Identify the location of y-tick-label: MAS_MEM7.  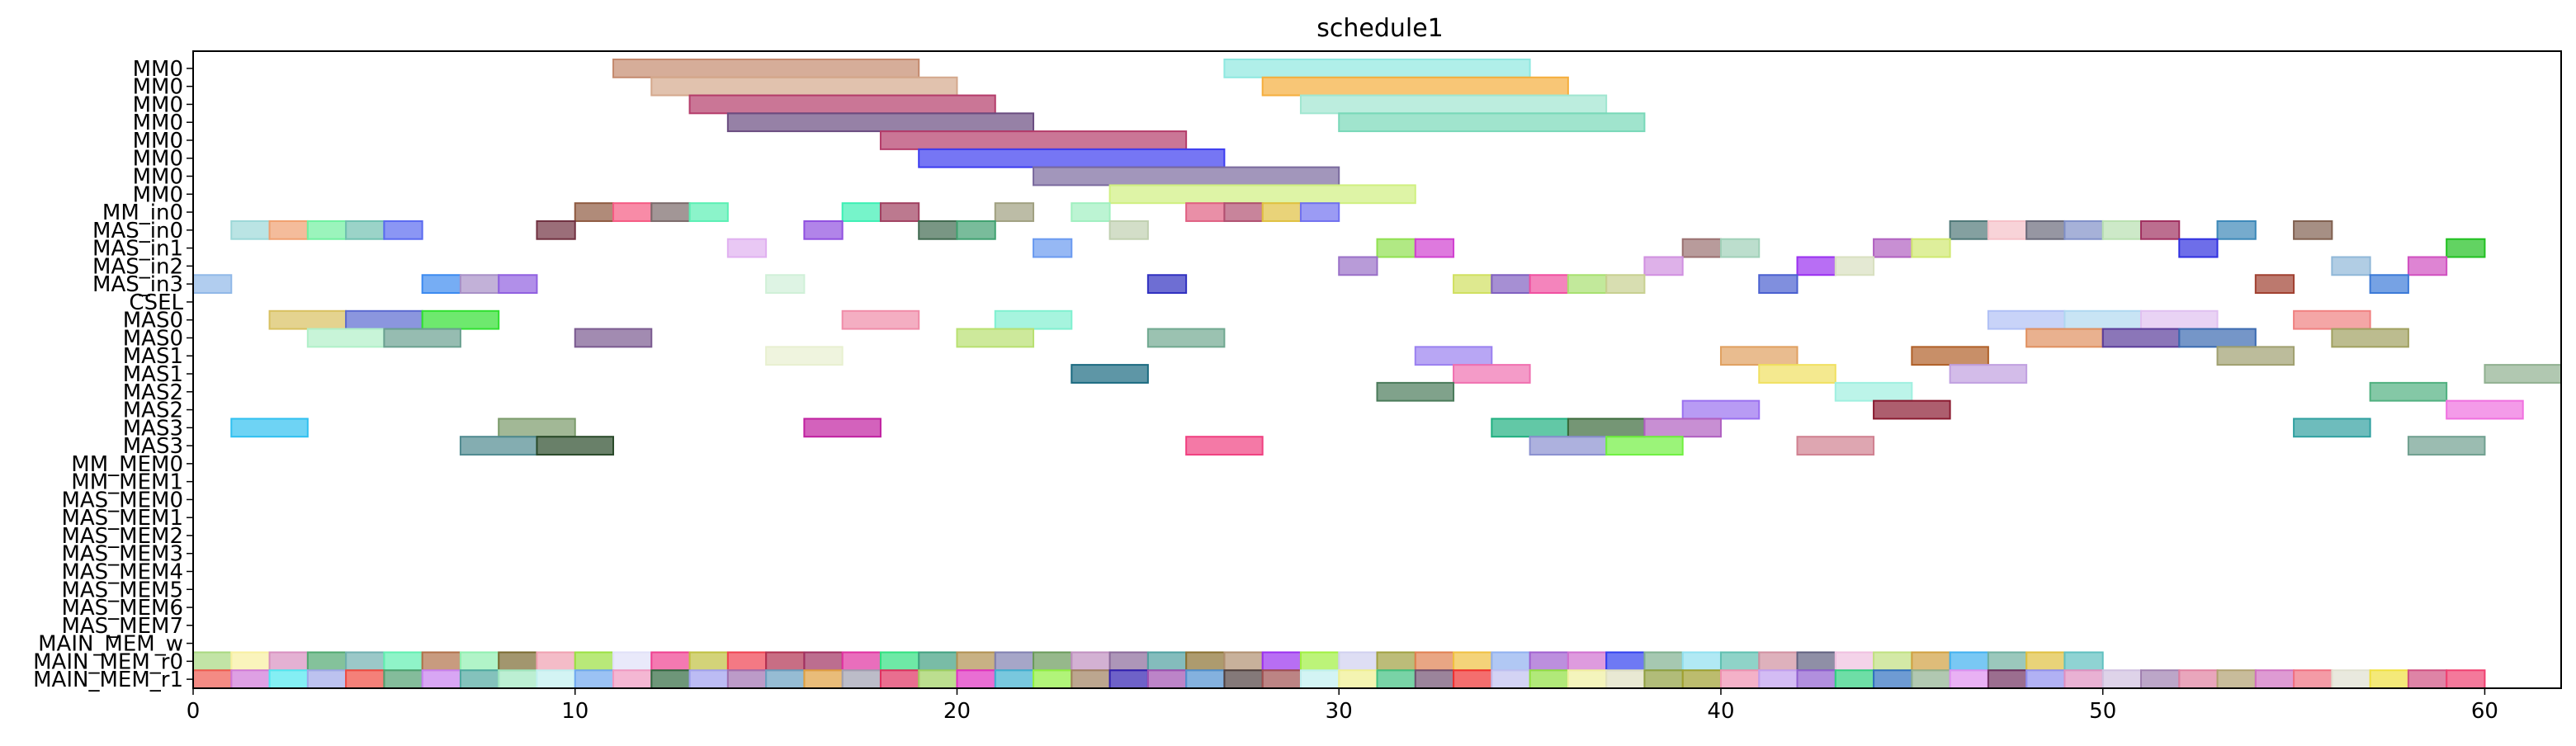
(122, 626).